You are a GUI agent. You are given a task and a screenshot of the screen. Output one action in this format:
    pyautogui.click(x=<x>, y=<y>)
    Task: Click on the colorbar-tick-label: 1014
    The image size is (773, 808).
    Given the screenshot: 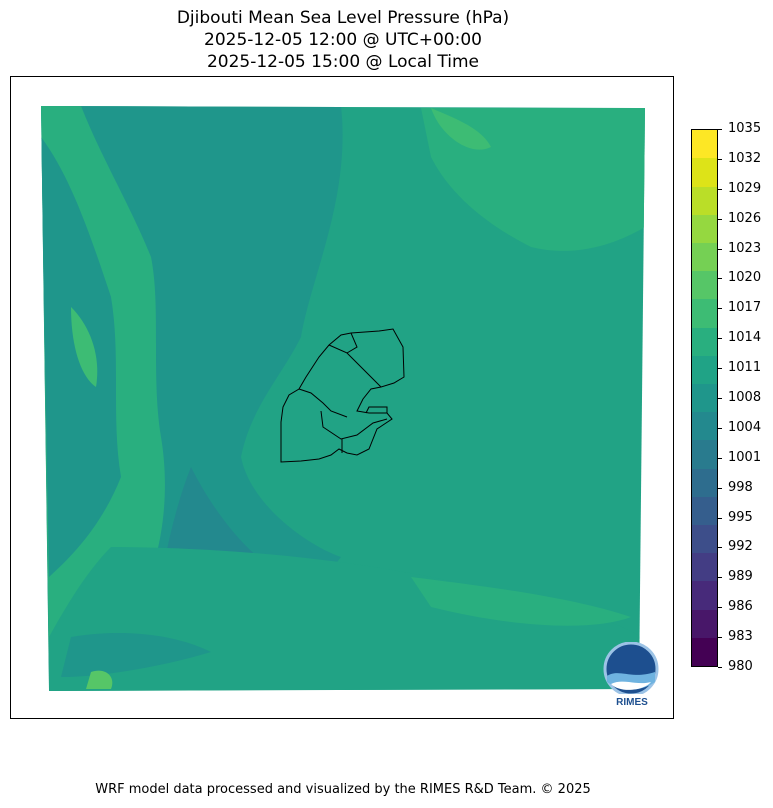 What is the action you would take?
    pyautogui.click(x=739, y=338)
    